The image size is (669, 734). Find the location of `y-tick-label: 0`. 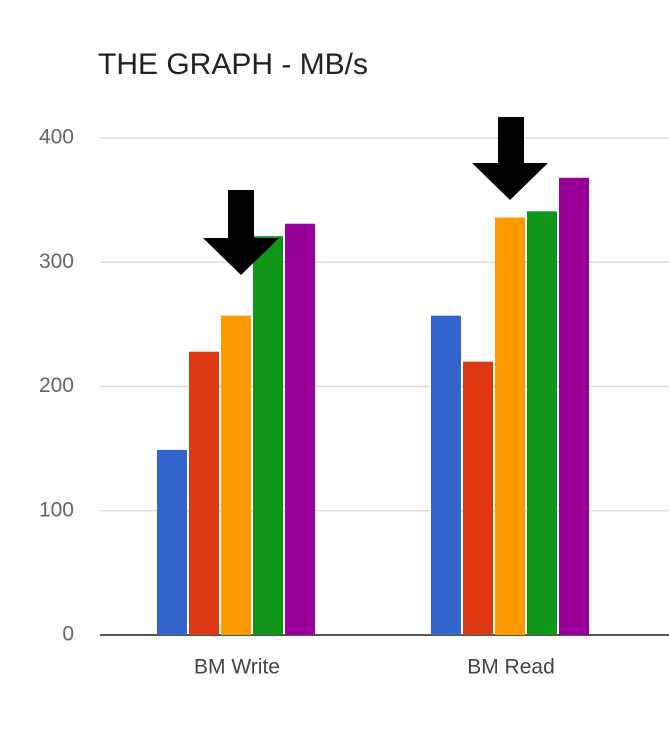

y-tick-label: 0 is located at coordinates (68, 634).